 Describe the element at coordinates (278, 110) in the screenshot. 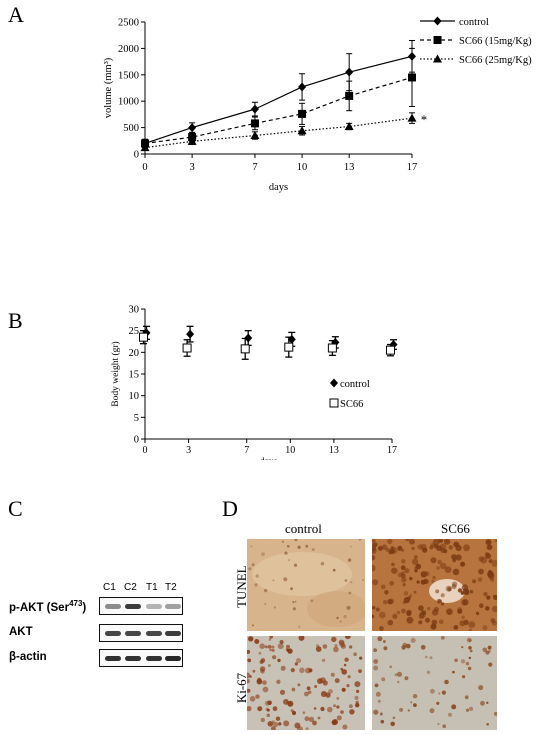

I see `series-line` at that location.